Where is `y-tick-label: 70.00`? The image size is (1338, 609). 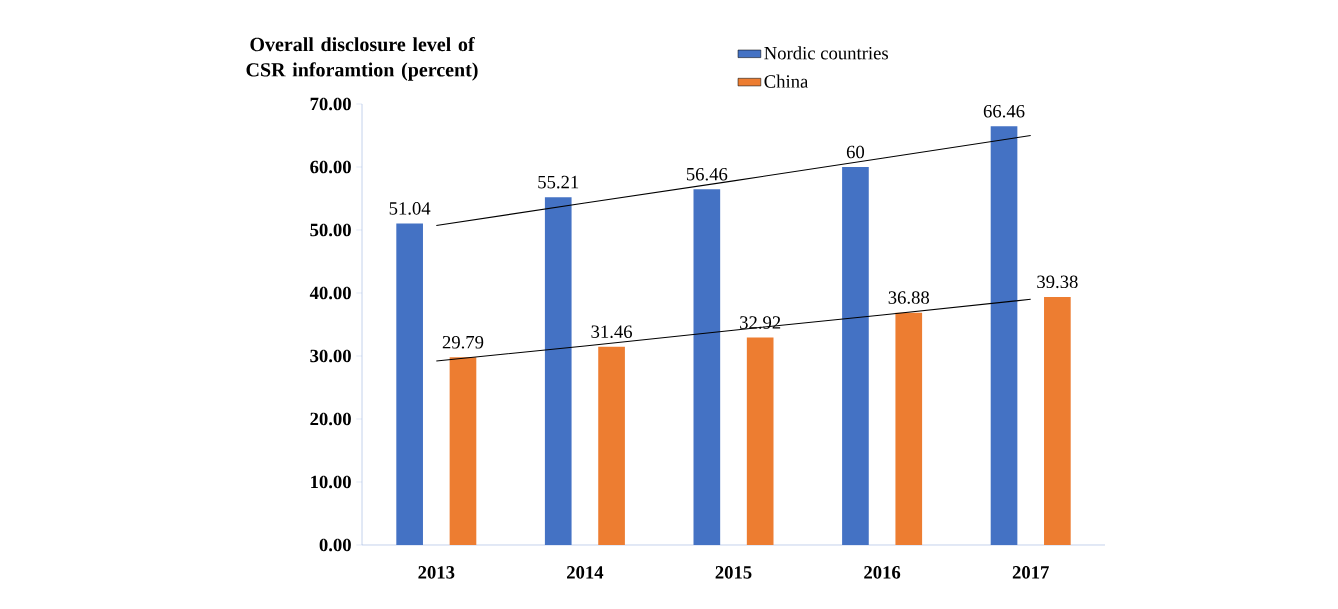
y-tick-label: 70.00 is located at coordinates (330, 104).